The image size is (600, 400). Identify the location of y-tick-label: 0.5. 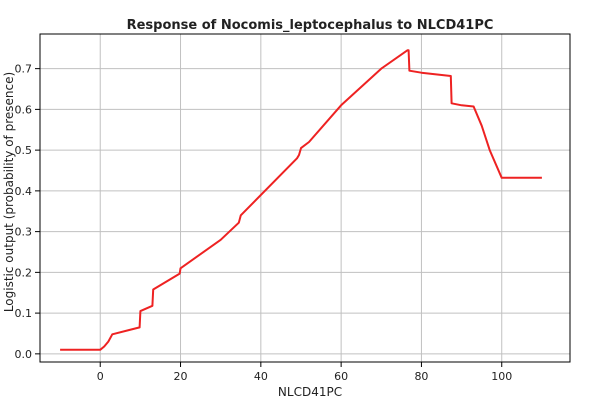
(24, 150).